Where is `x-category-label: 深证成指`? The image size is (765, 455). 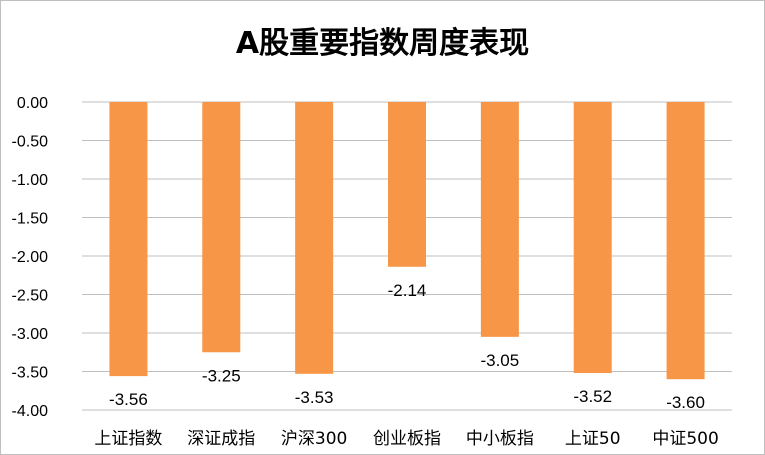 x-category-label: 深证成指 is located at coordinates (221, 439).